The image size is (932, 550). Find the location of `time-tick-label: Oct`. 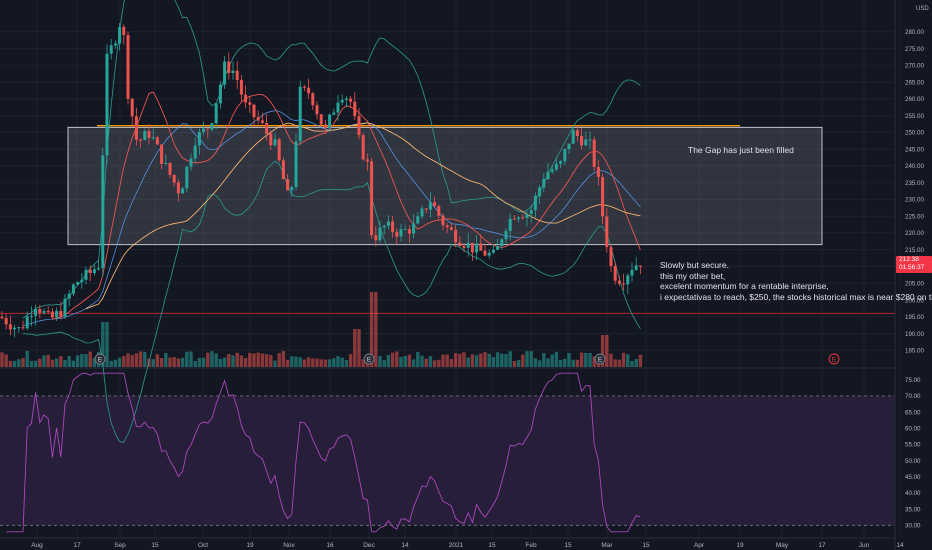

time-tick-label: Oct is located at coordinates (203, 545).